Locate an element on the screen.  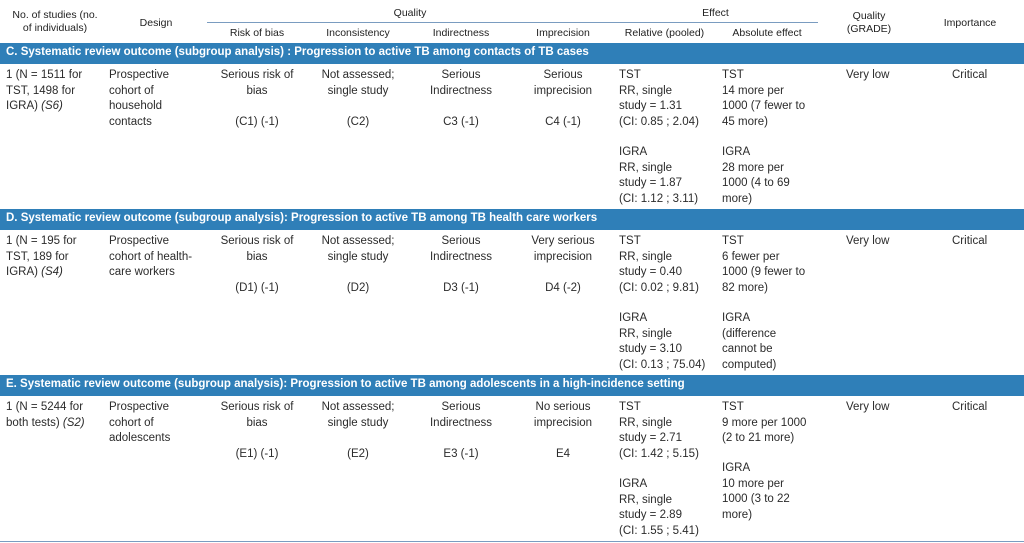
header-inconsistency: Inconsistency is located at coordinates (358, 33).